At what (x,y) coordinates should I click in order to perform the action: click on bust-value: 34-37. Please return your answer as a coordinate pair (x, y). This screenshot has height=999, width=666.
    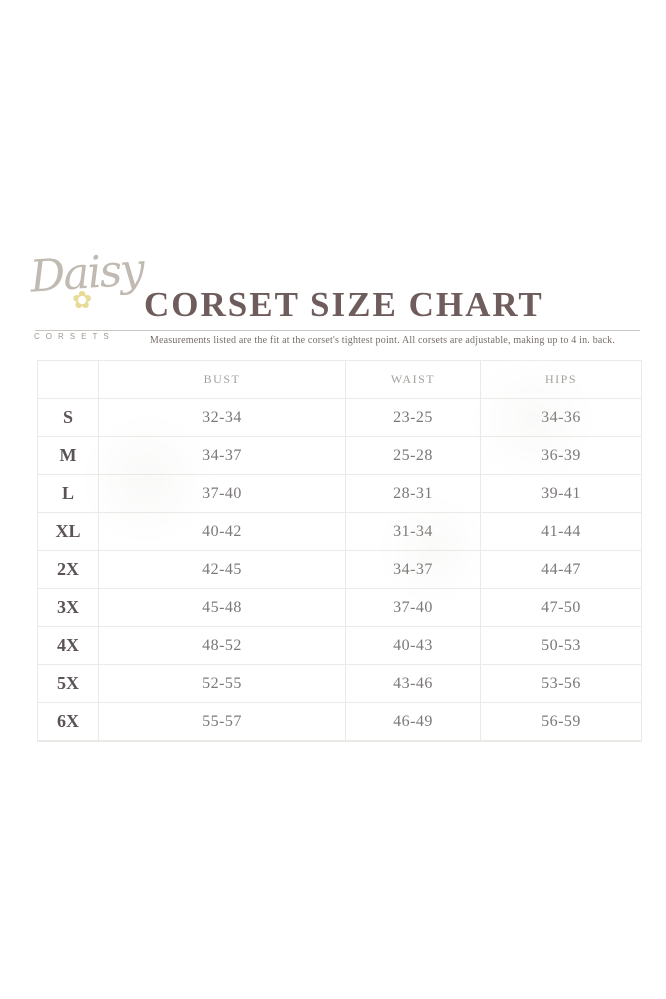
    Looking at the image, I should click on (222, 456).